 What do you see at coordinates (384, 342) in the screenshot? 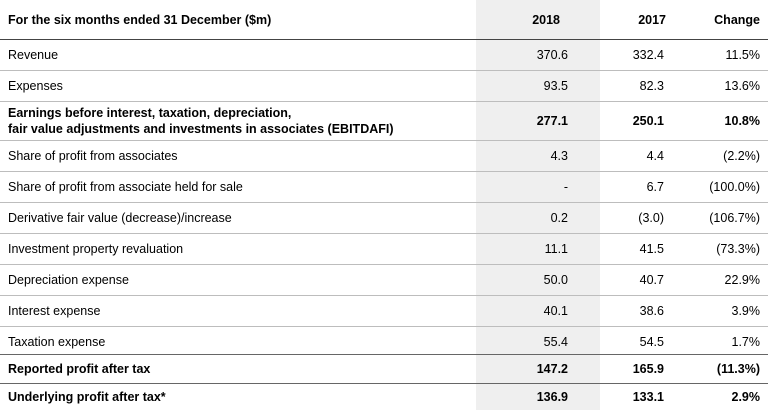
I see `table-row-taxation: Taxation expense 55.4 54.5 1.7%` at bounding box center [384, 342].